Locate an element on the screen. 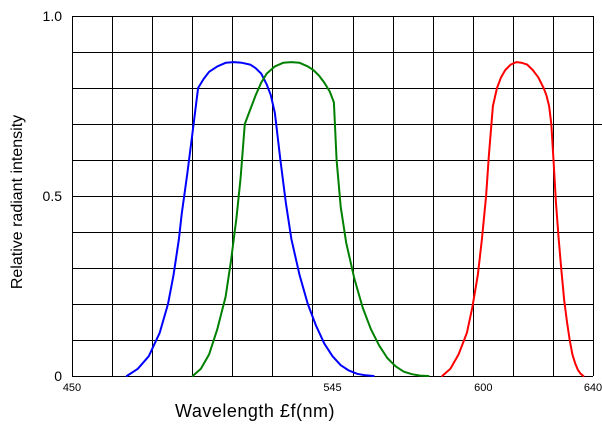  x-tick-label: 640 is located at coordinates (593, 388).